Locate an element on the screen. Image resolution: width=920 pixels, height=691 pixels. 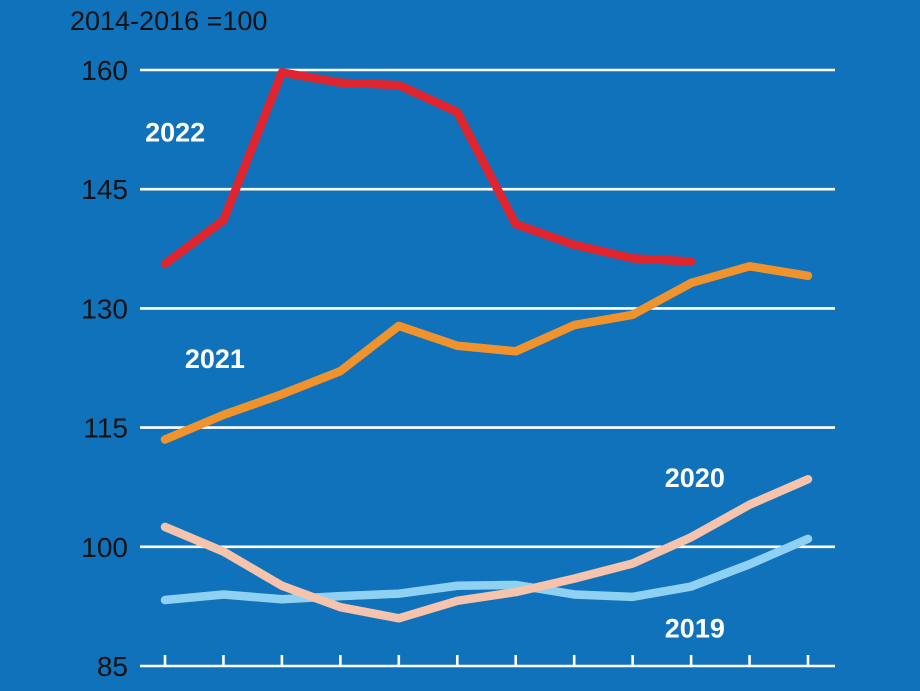
series-label-2021: 2021 is located at coordinates (215, 359).